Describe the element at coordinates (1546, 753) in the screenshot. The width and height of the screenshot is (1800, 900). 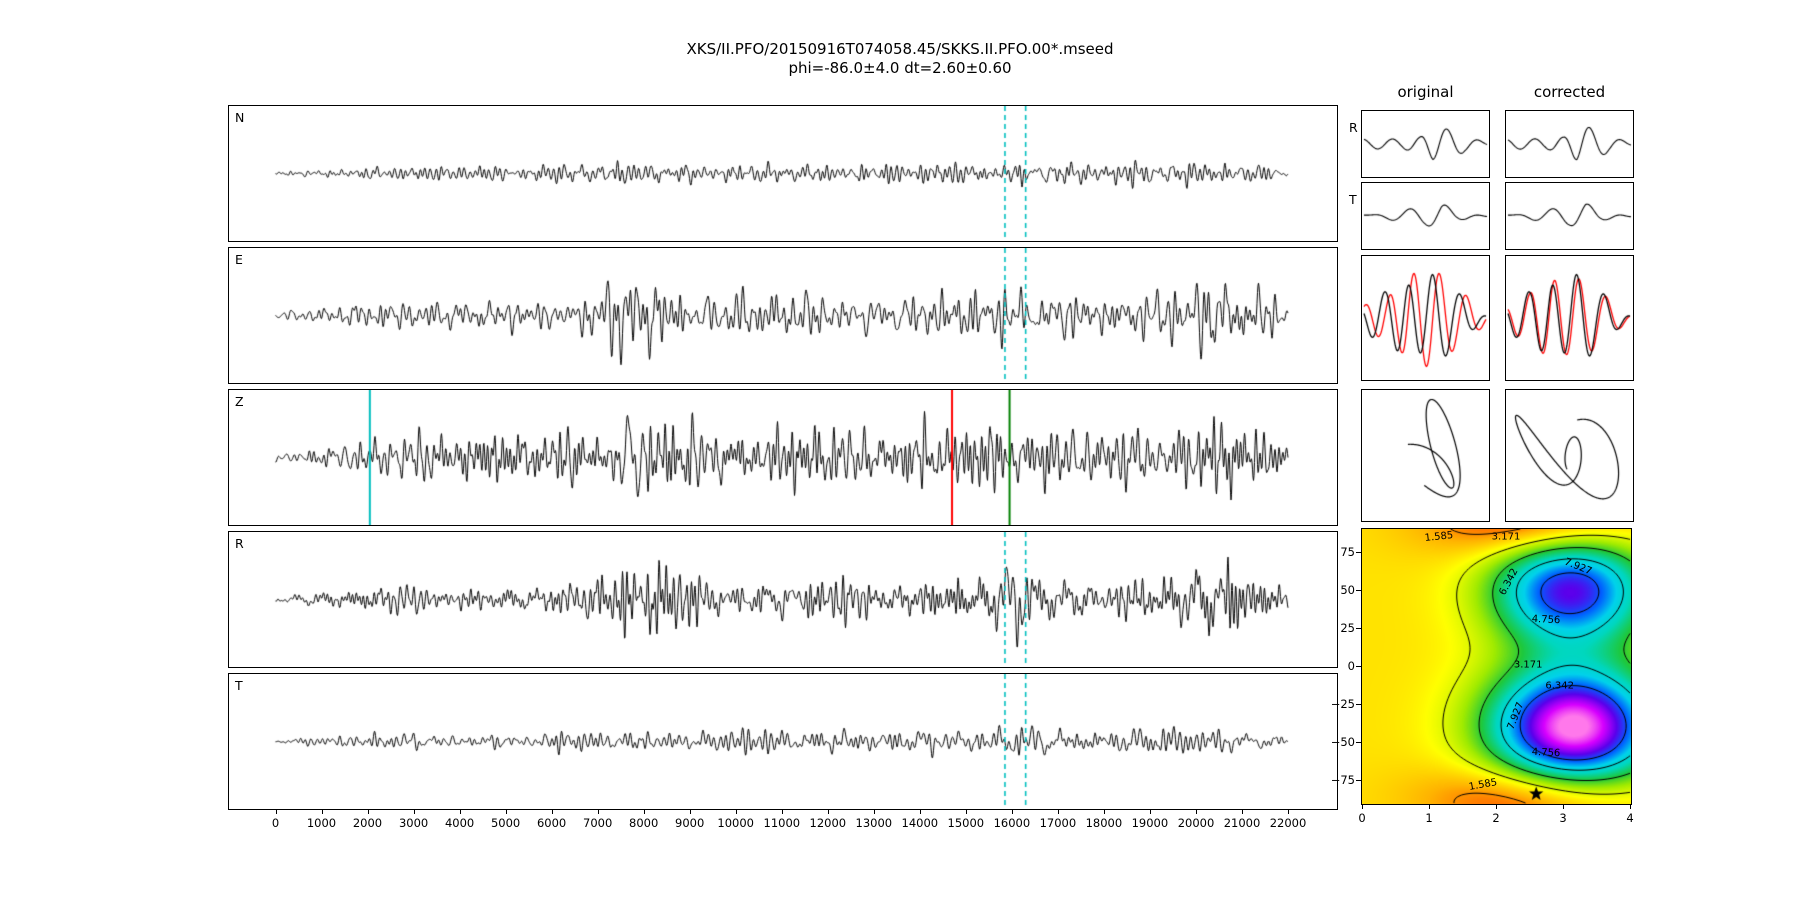
I see `contour-label-8: 4.756` at that location.